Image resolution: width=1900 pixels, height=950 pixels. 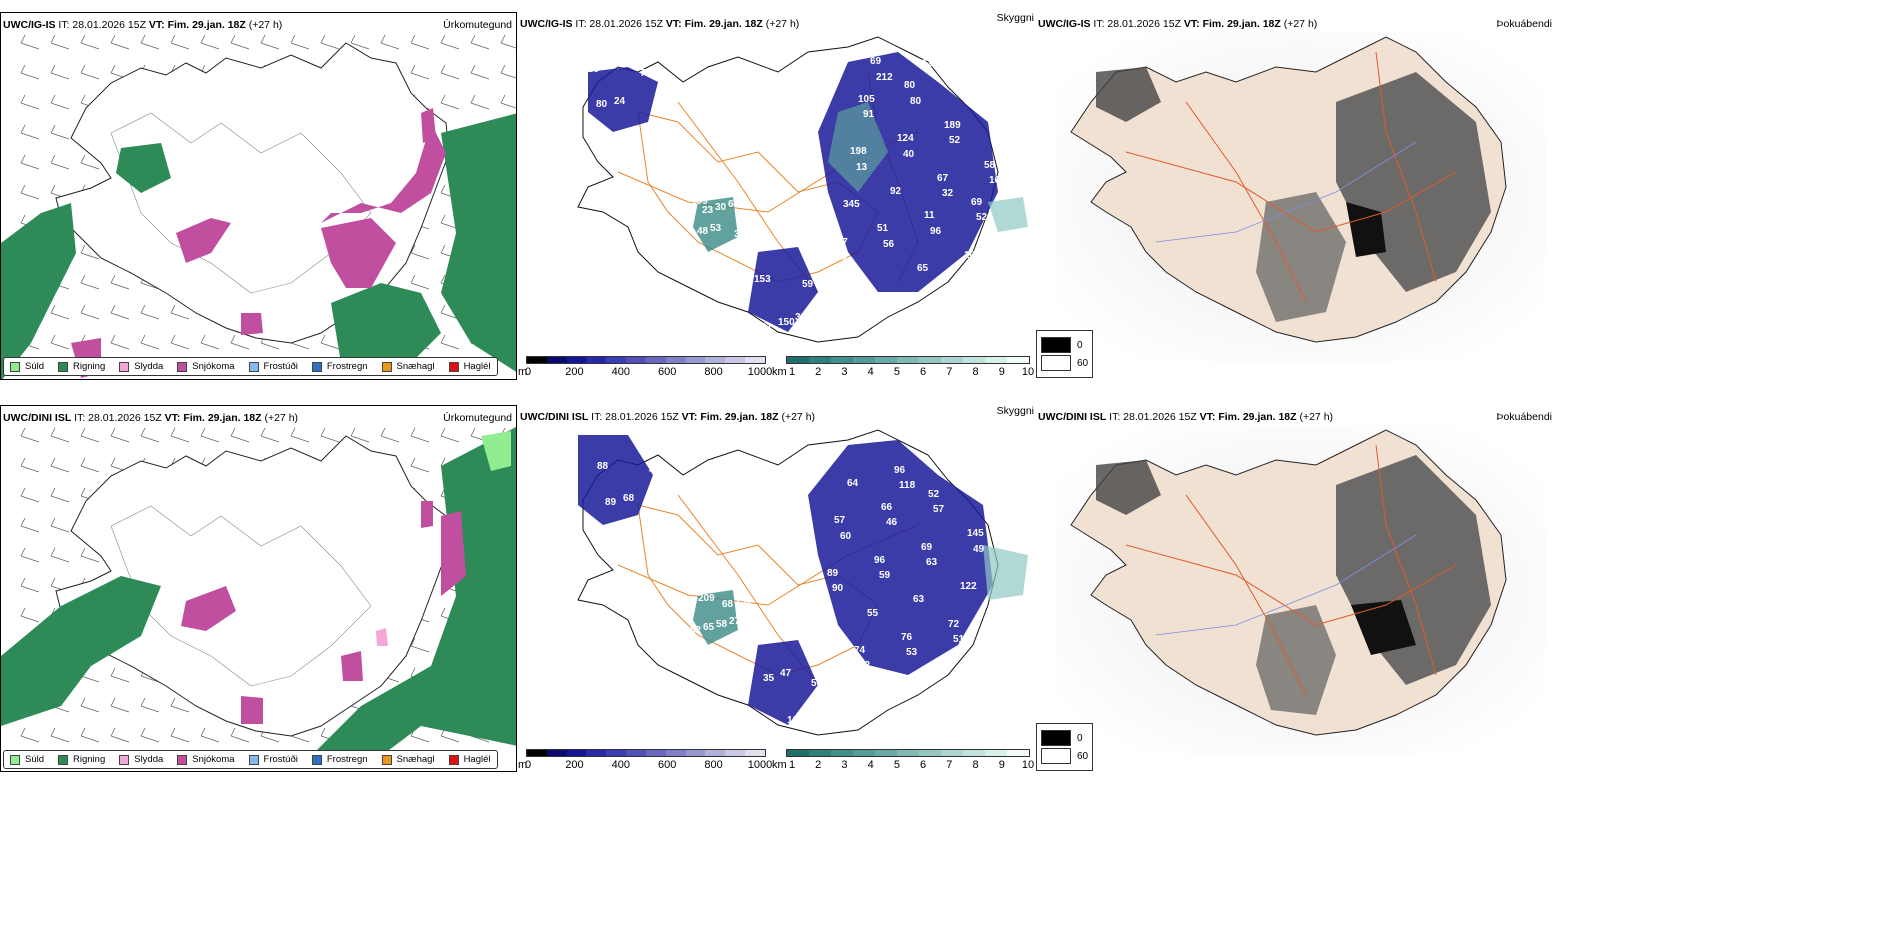 What do you see at coordinates (903, 368) in the screenshot?
I see `visibility-colorbar: km 1 2 3 4 5 6 7 8 9 10` at bounding box center [903, 368].